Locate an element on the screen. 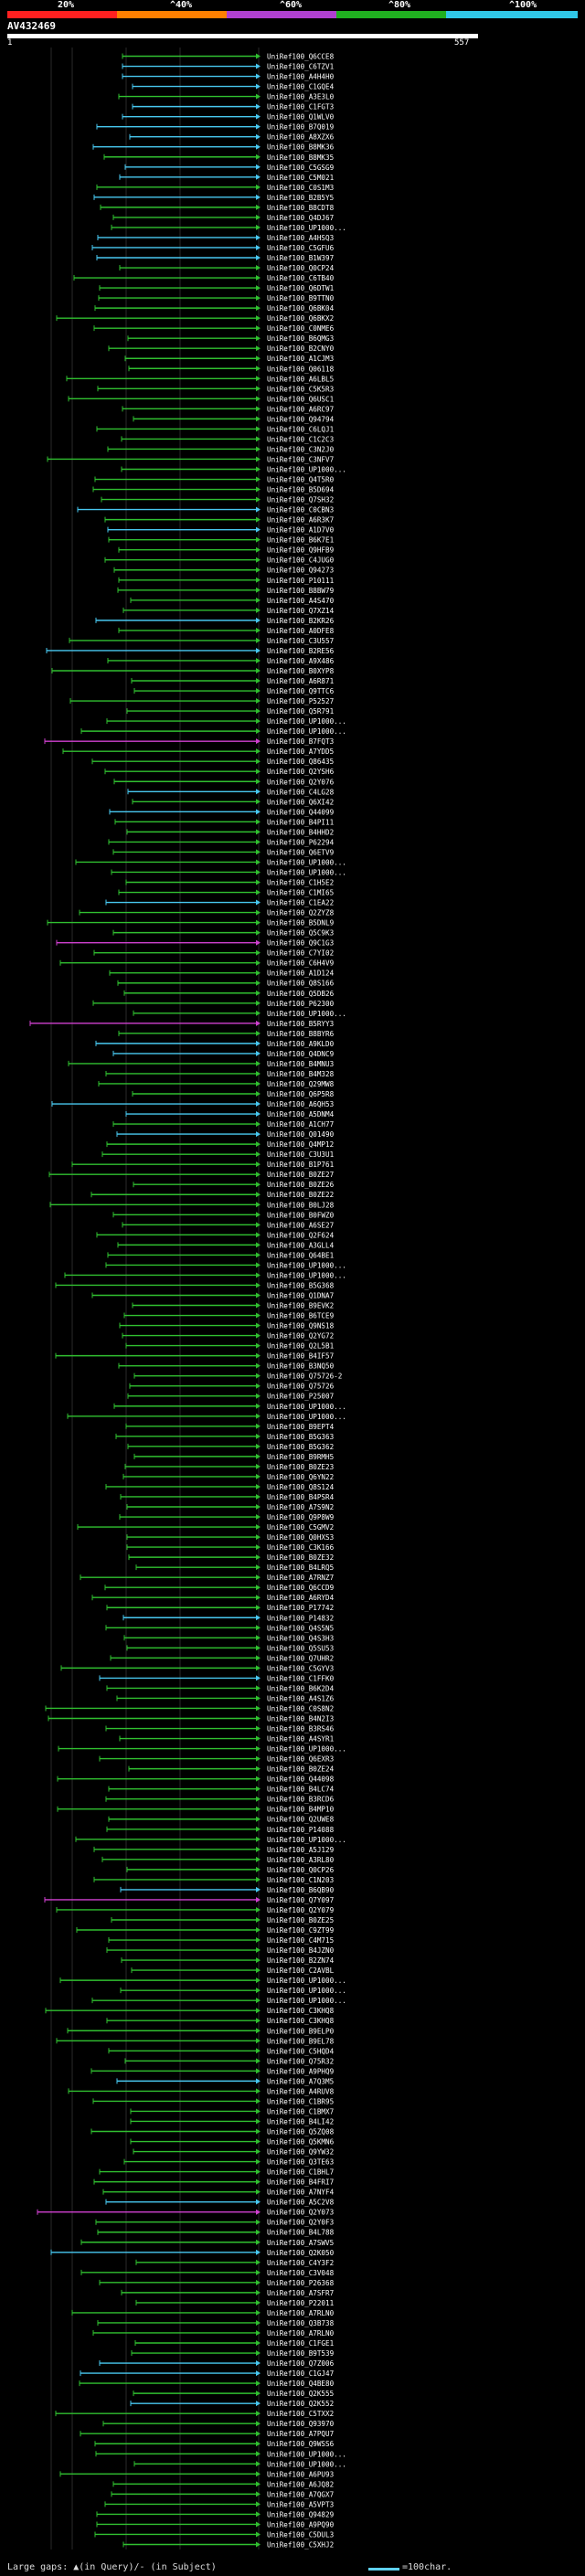  hit-id-link: UniRef100_B4MNU3 is located at coordinates (300, 1064).